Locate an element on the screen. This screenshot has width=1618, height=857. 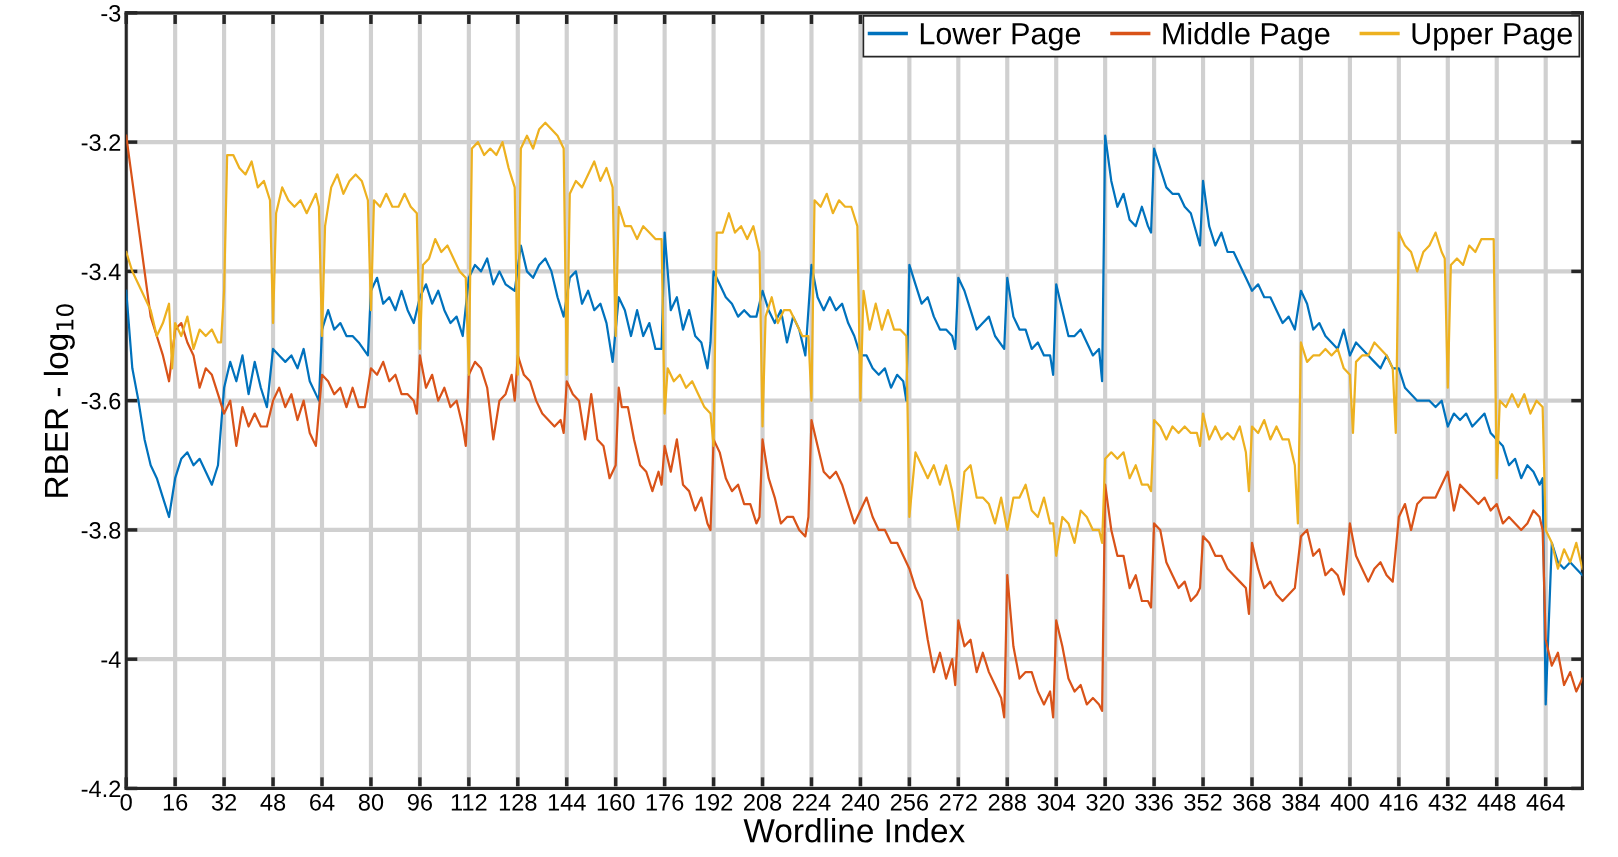
x-tick-label: 368 is located at coordinates (1252, 802).